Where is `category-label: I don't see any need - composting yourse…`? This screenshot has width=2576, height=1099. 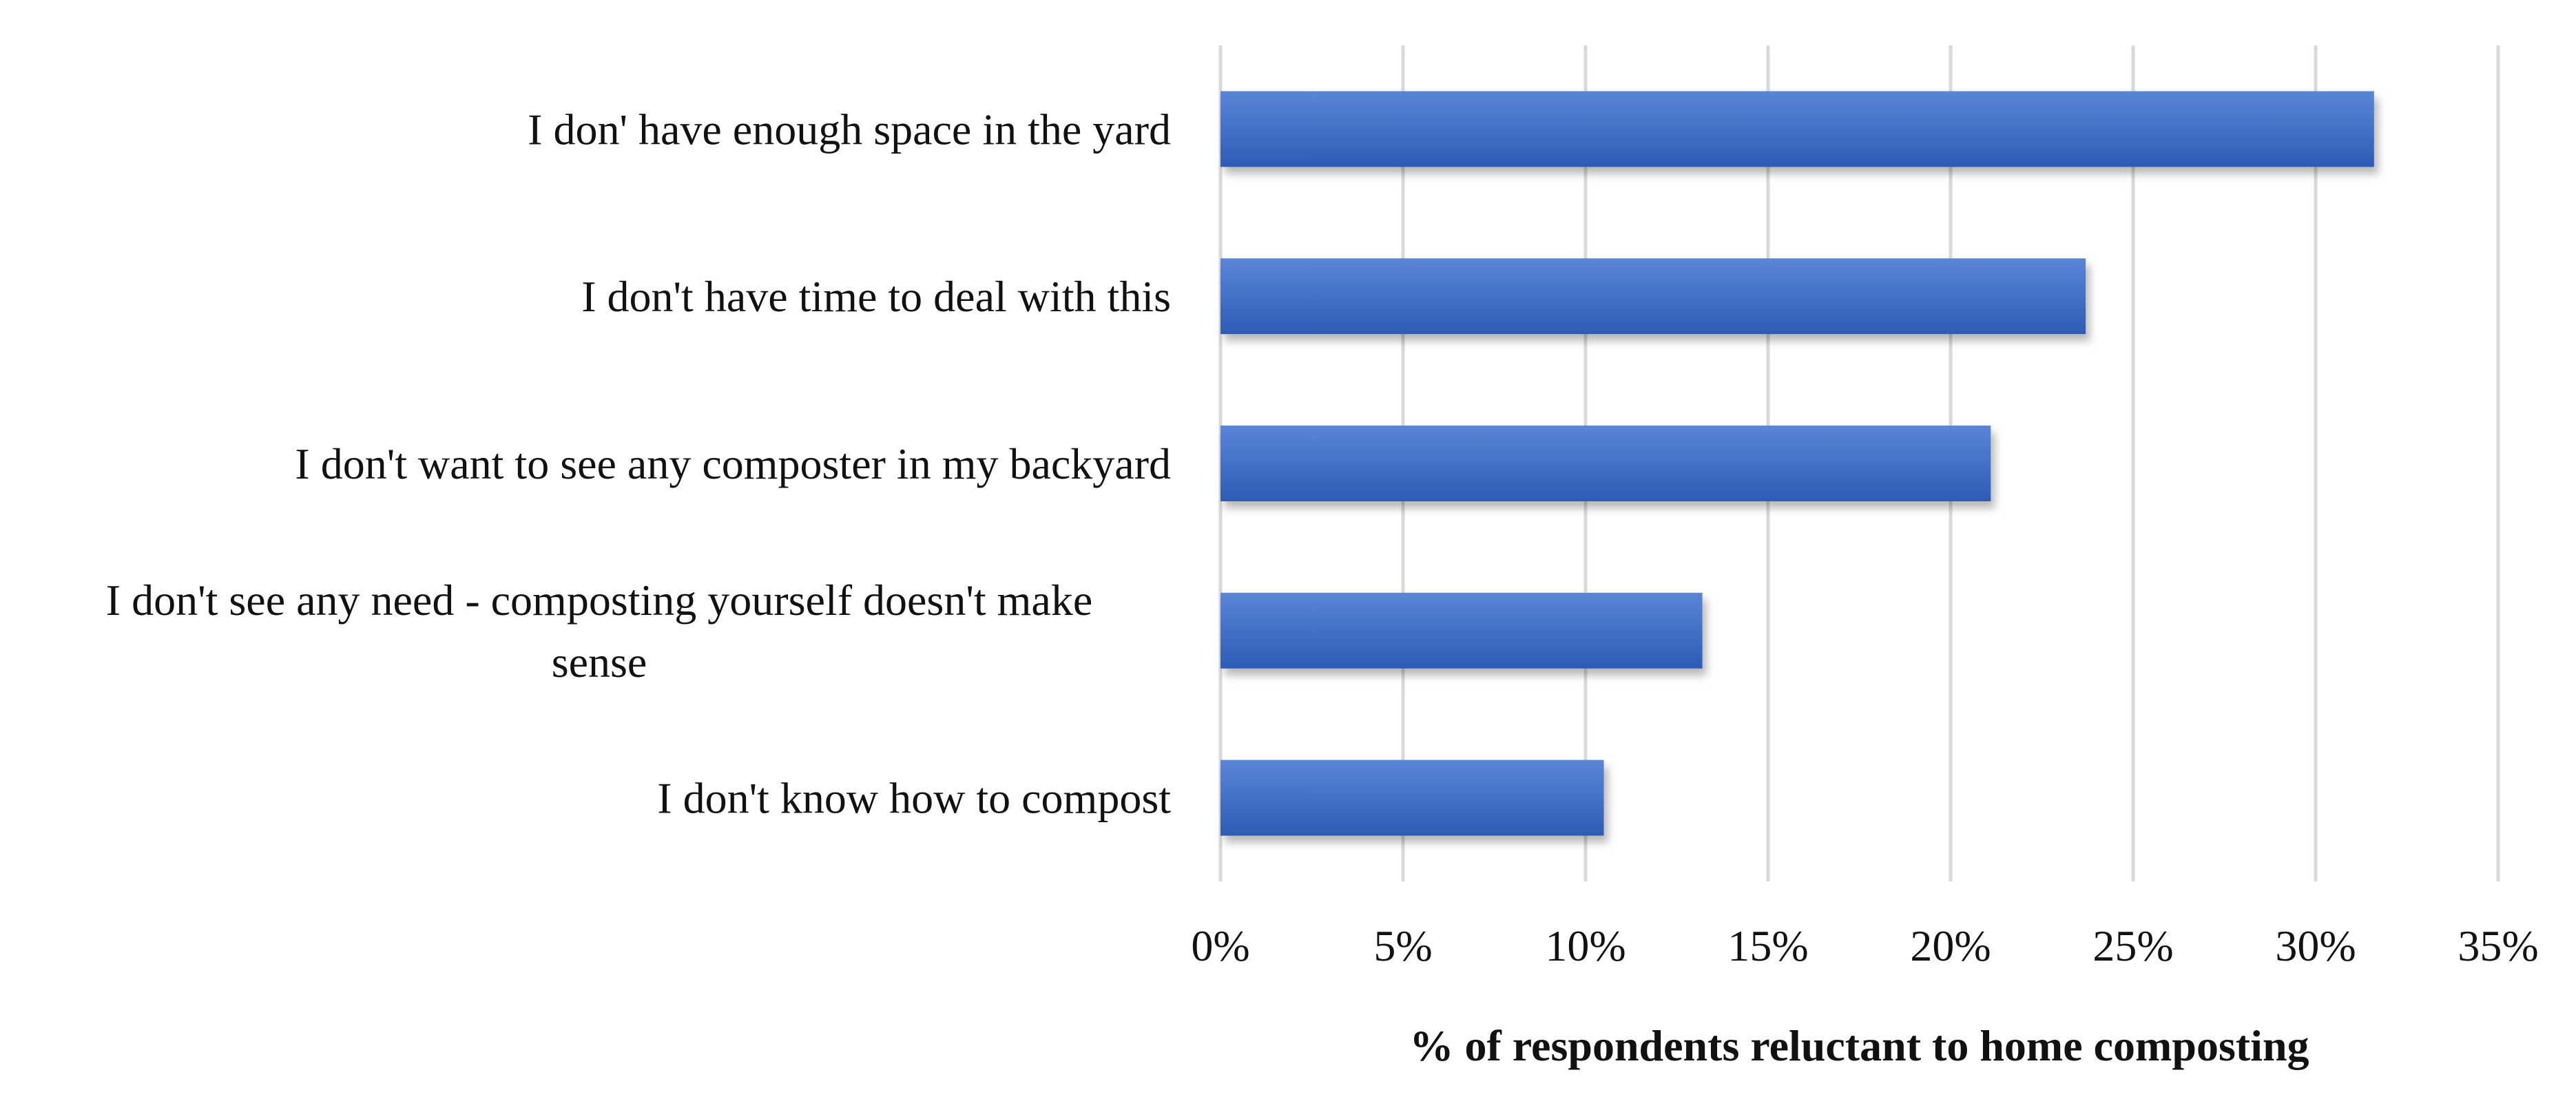 category-label: I don't see any need - composting yourse… is located at coordinates (599, 631).